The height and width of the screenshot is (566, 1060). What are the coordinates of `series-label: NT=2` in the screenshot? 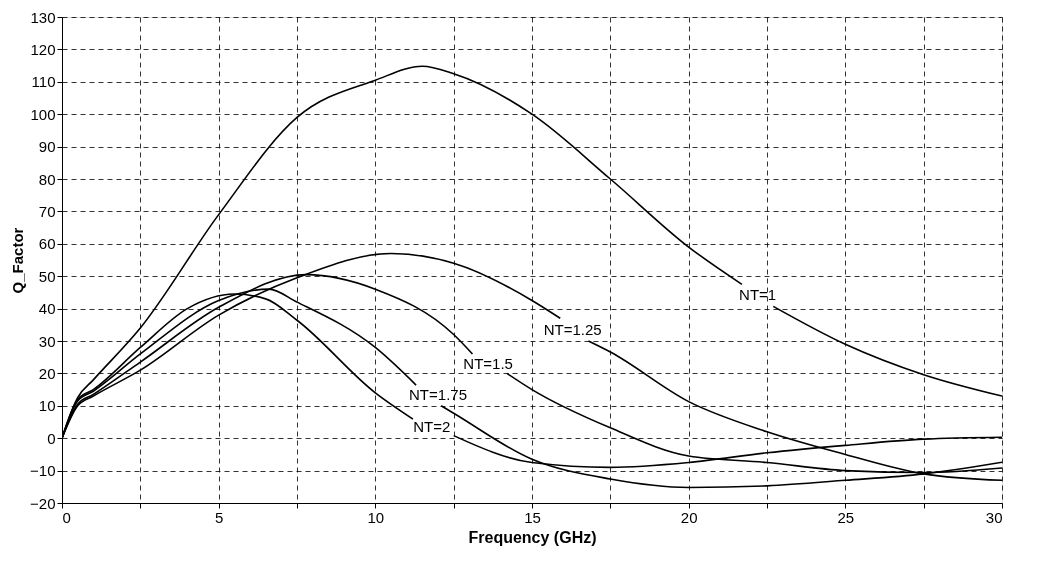 It's located at (432, 427).